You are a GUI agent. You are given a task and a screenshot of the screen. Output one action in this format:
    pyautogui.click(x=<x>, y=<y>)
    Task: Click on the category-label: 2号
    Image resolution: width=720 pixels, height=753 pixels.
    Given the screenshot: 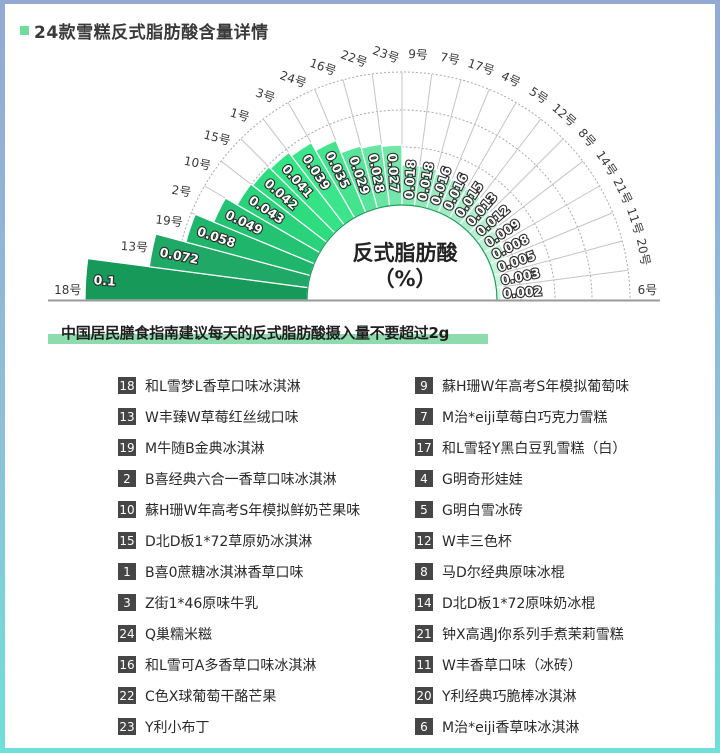 What is the action you would take?
    pyautogui.click(x=182, y=191)
    